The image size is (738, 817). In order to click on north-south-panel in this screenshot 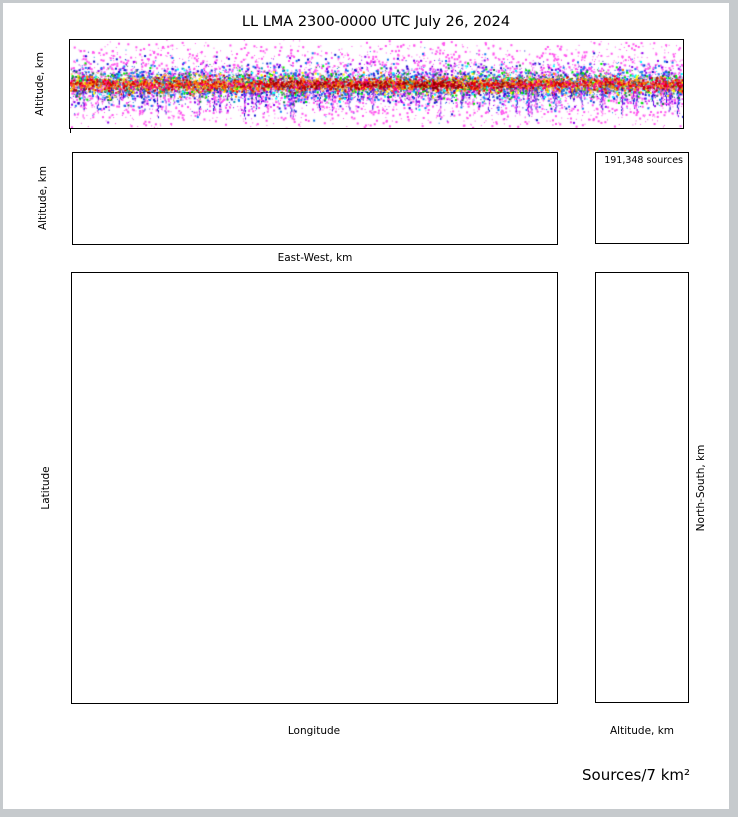, I will do `click(642, 487)`.